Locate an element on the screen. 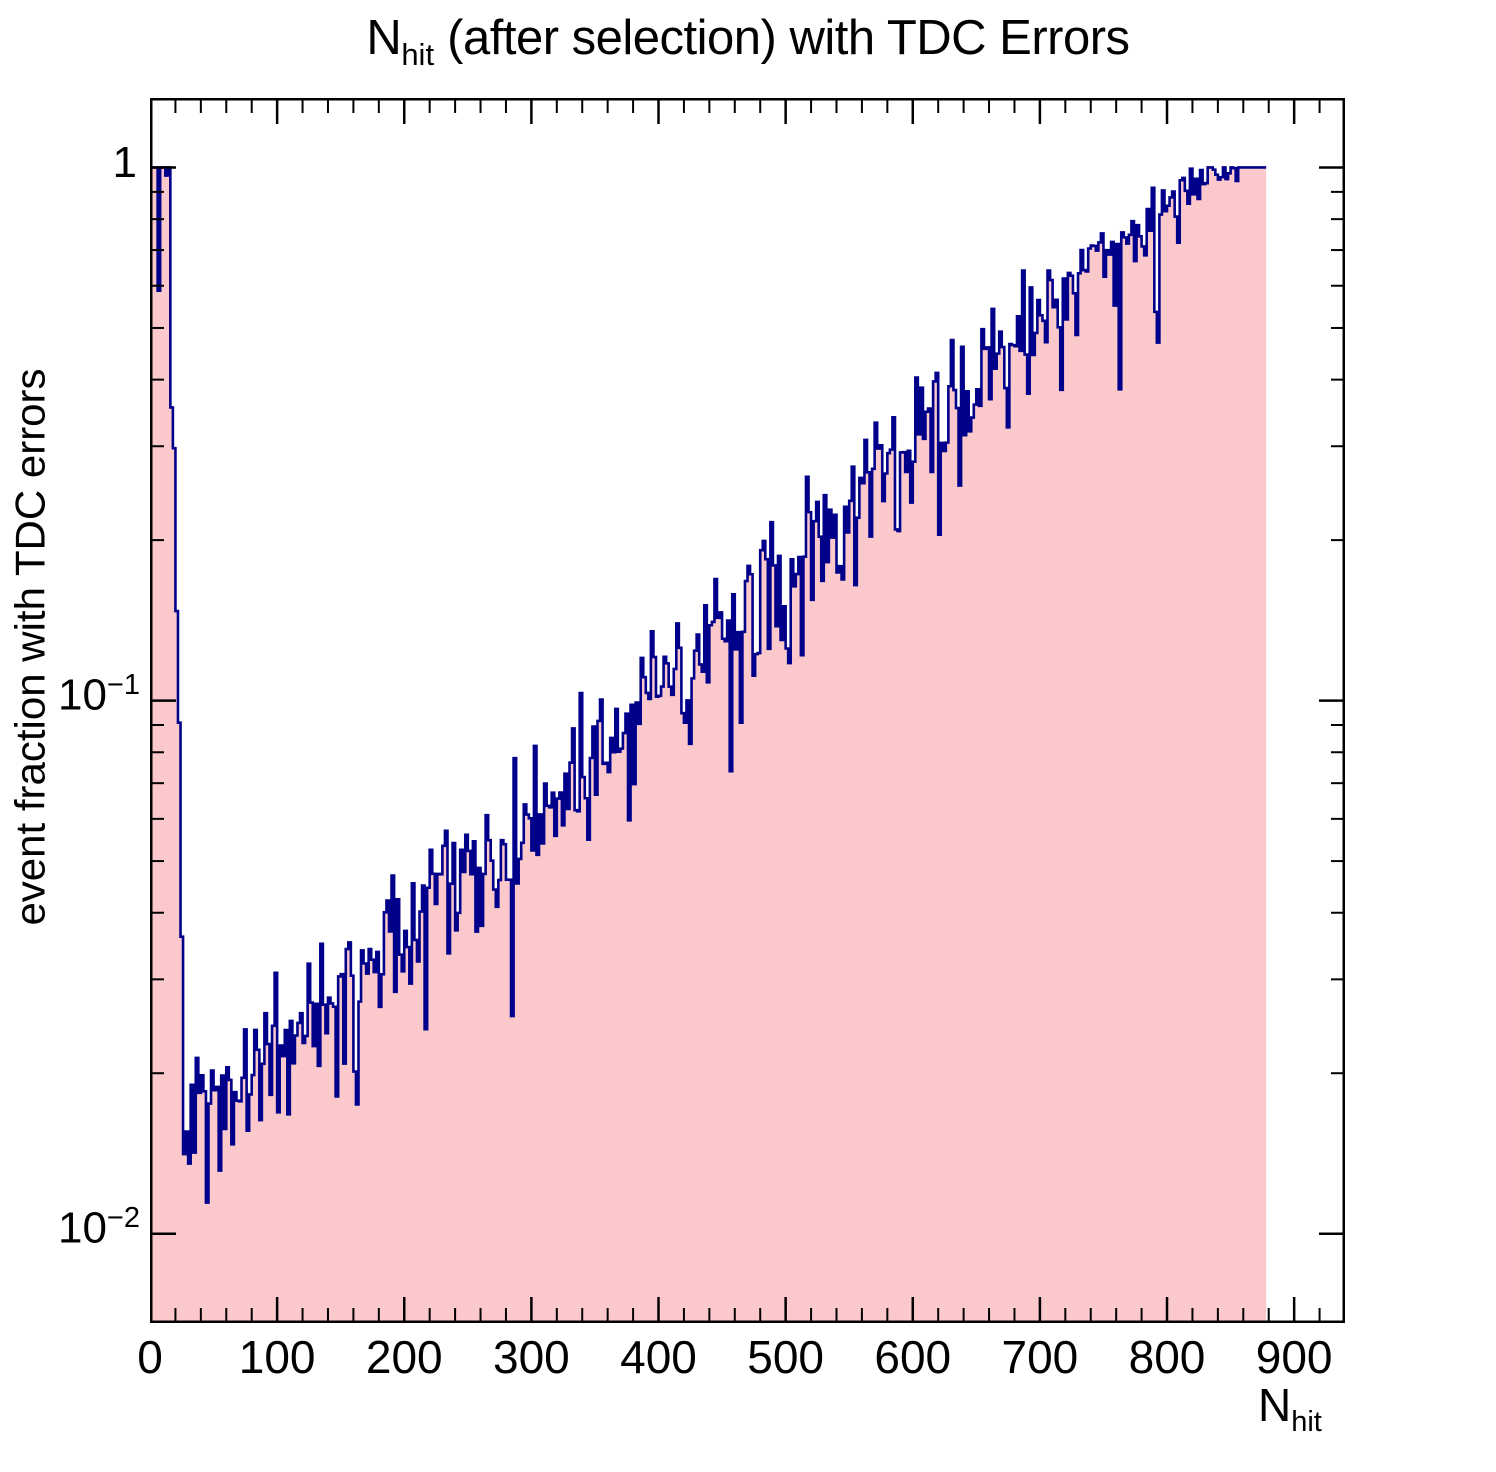 Image resolution: width=1496 pixels, height=1472 pixels. title-prefix: N is located at coordinates (384, 38).